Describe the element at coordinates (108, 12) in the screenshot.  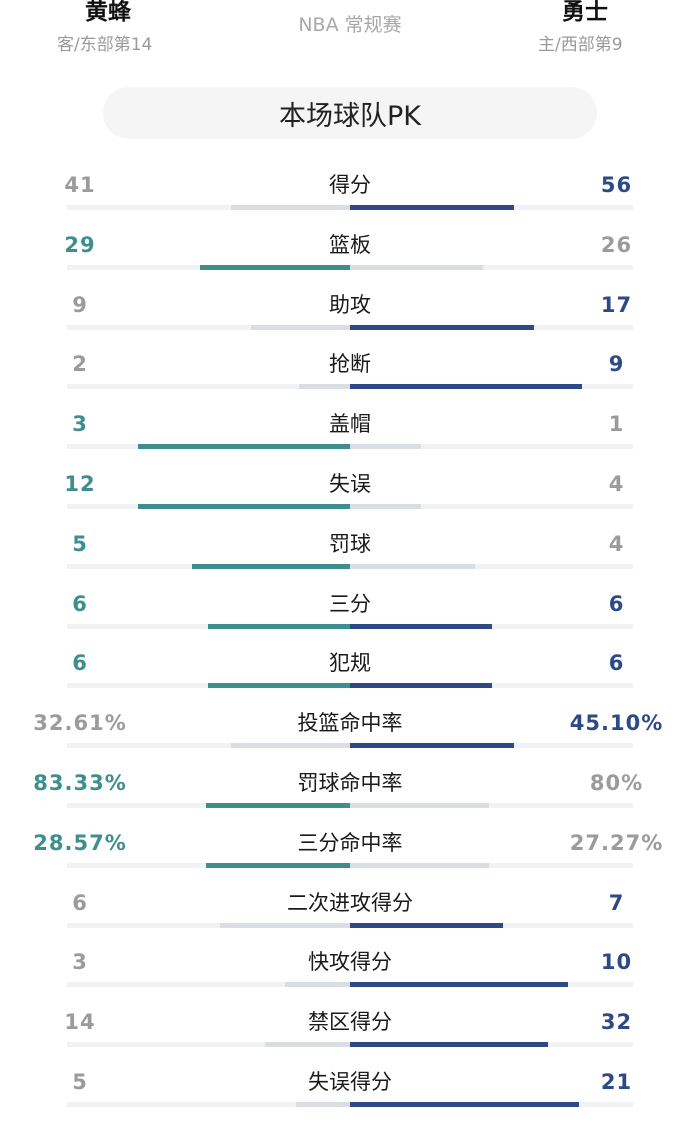
I see `away-team-name: 黄蜂` at that location.